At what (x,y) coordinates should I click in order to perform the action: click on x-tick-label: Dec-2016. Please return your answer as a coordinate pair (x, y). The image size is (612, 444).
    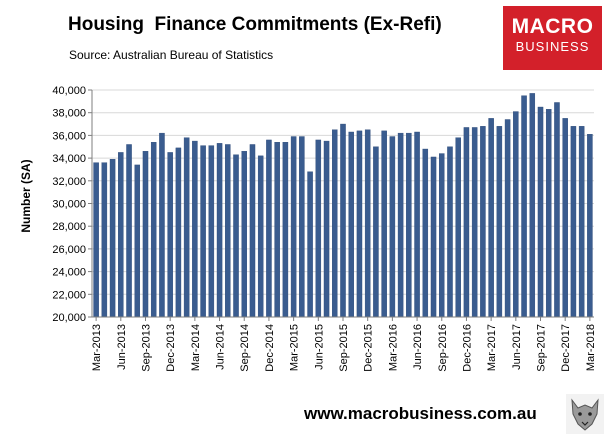
    Looking at the image, I should click on (467, 348).